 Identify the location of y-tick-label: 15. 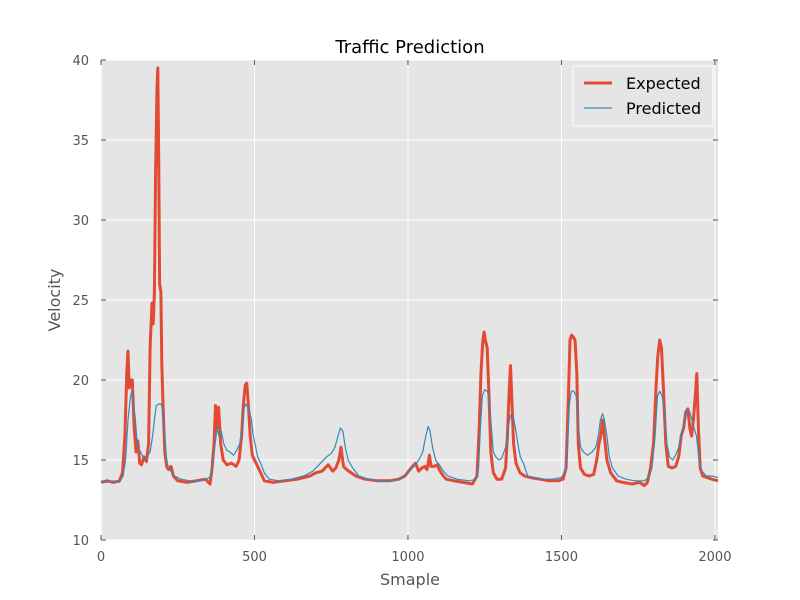
(80, 461).